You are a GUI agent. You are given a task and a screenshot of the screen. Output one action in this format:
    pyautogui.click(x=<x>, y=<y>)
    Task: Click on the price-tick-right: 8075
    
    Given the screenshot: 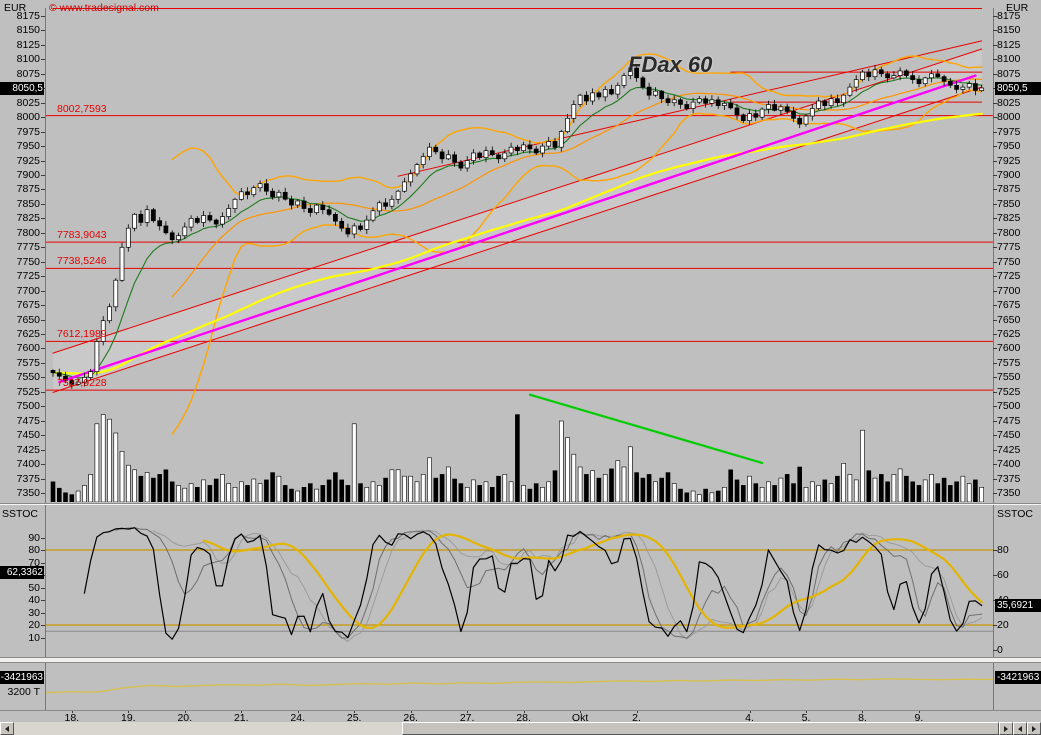 What is the action you would take?
    pyautogui.click(x=1009, y=73)
    